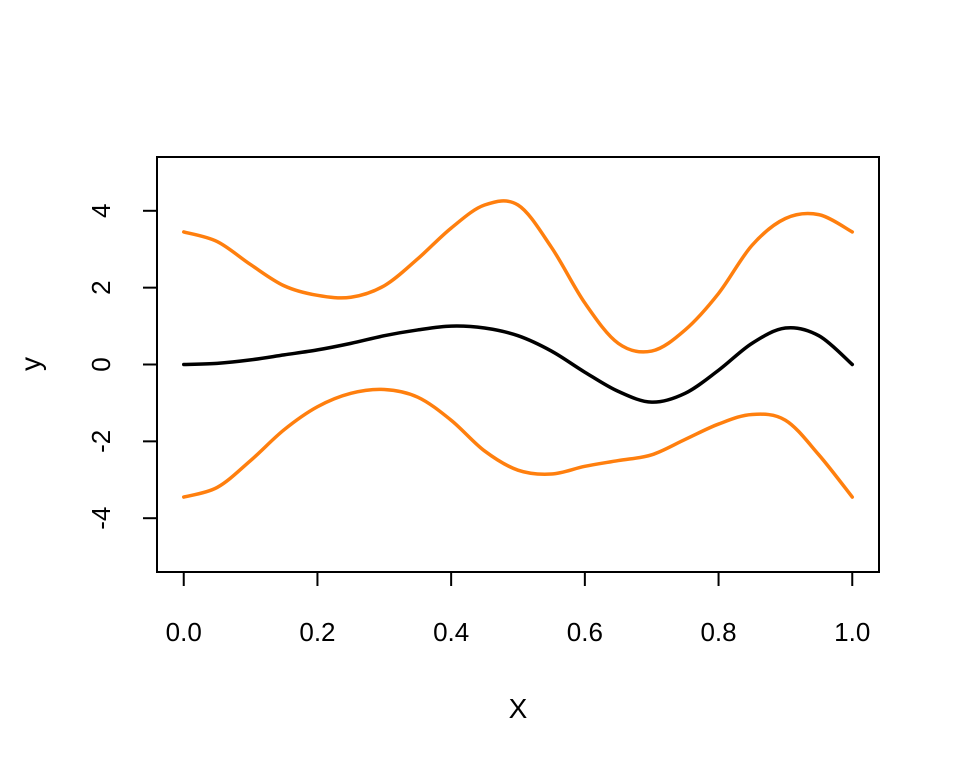  Describe the element at coordinates (101, 364) in the screenshot. I see `y-tick-label-2: 0` at that location.